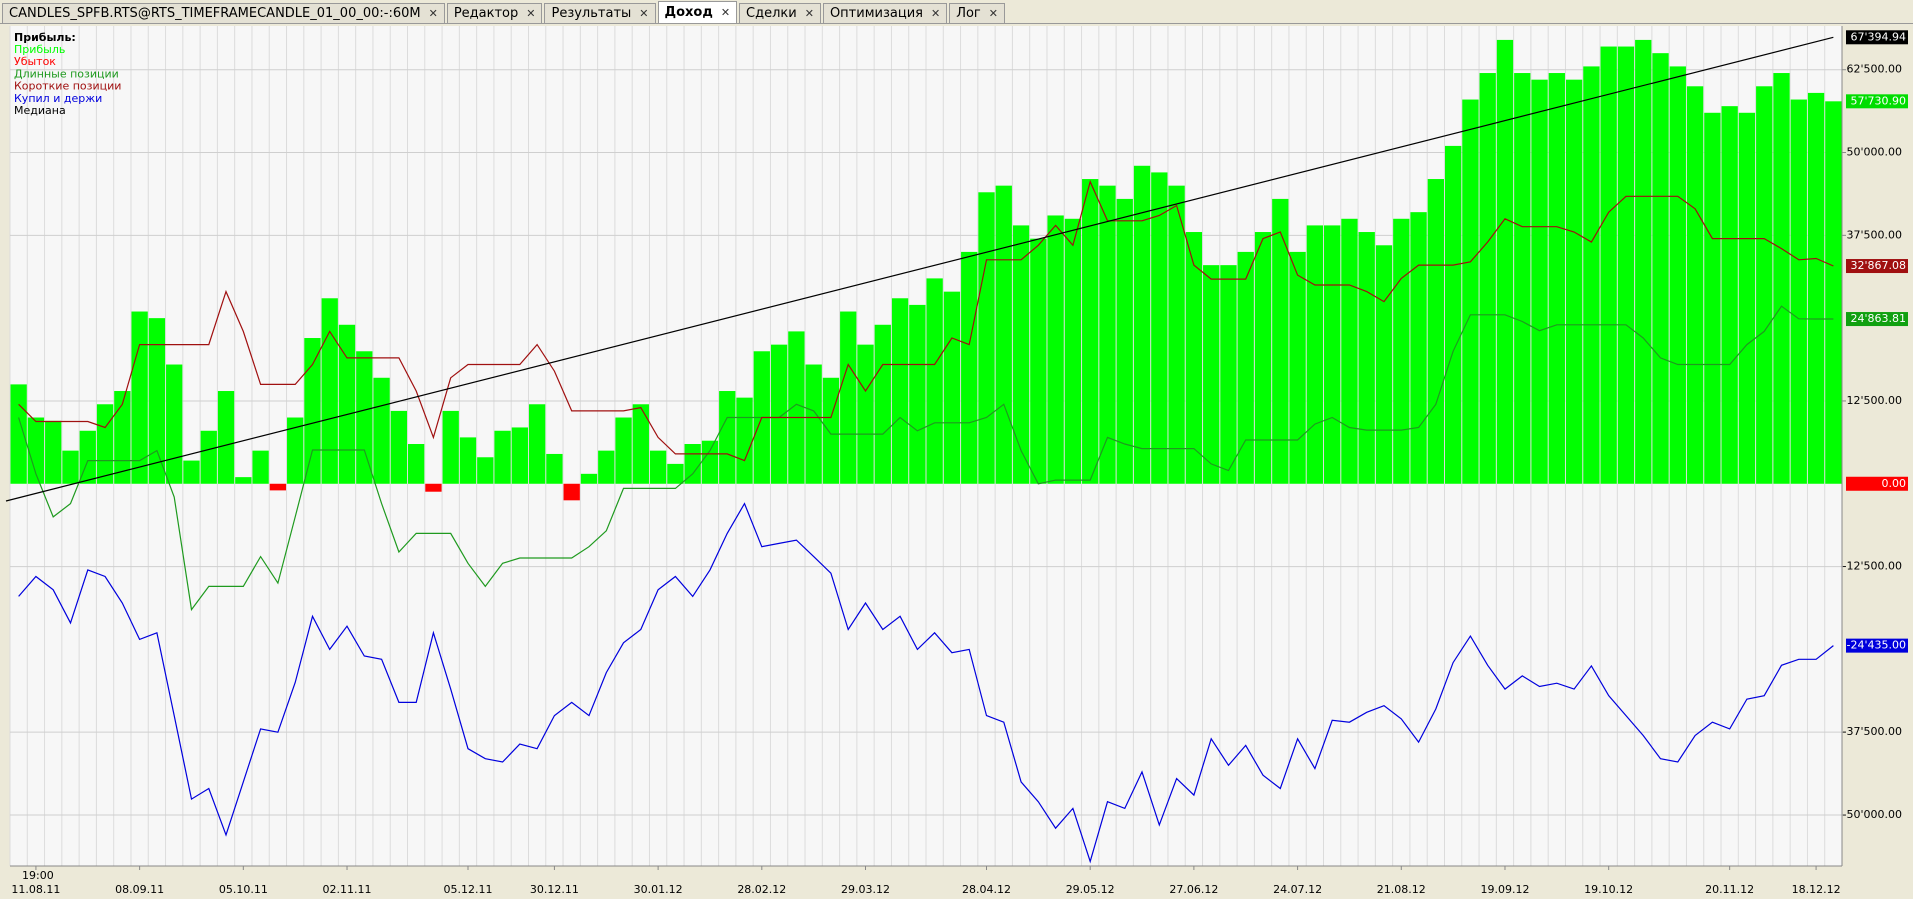  Describe the element at coordinates (67, 86) in the screenshot. I see `legend-entry: Короткие позиции` at that location.